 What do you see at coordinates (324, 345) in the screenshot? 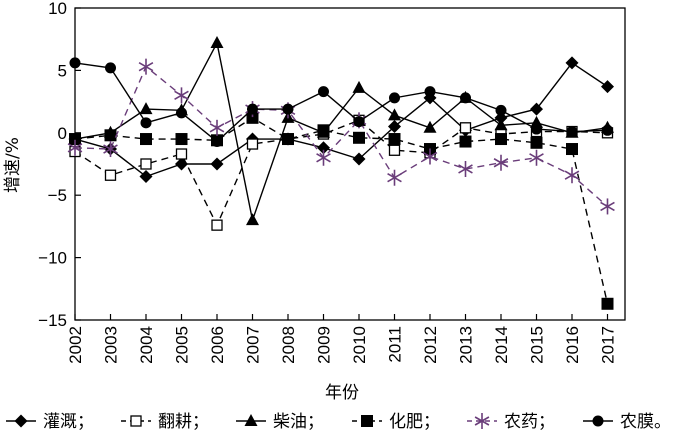
I see `x-tick-label: 2009` at bounding box center [324, 345].